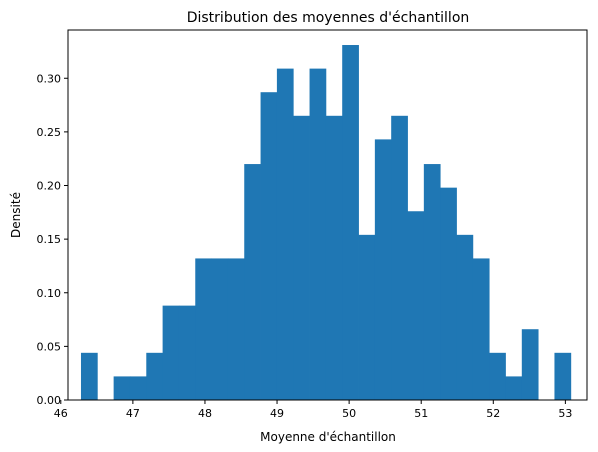 This screenshot has width=598, height=452. What do you see at coordinates (565, 413) in the screenshot?
I see `x-tick-label: 53` at bounding box center [565, 413].